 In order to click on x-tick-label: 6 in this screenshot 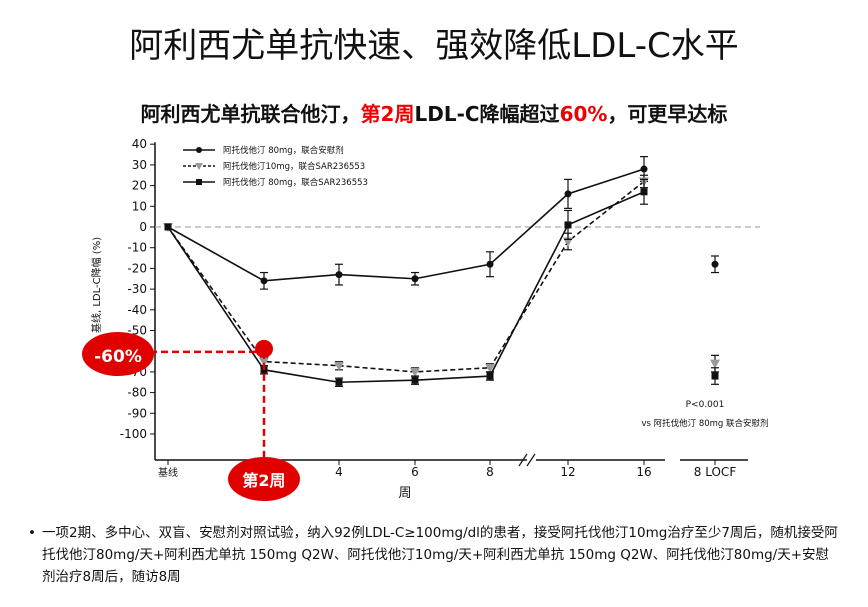, I will do `click(415, 472)`.